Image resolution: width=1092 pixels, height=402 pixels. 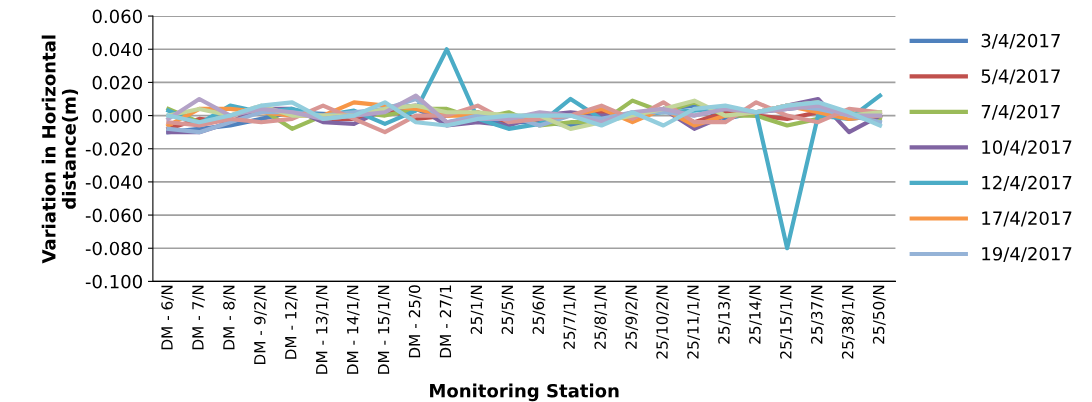 I want to click on x-tick-label: DM - 25/0, so click(x=415, y=321).